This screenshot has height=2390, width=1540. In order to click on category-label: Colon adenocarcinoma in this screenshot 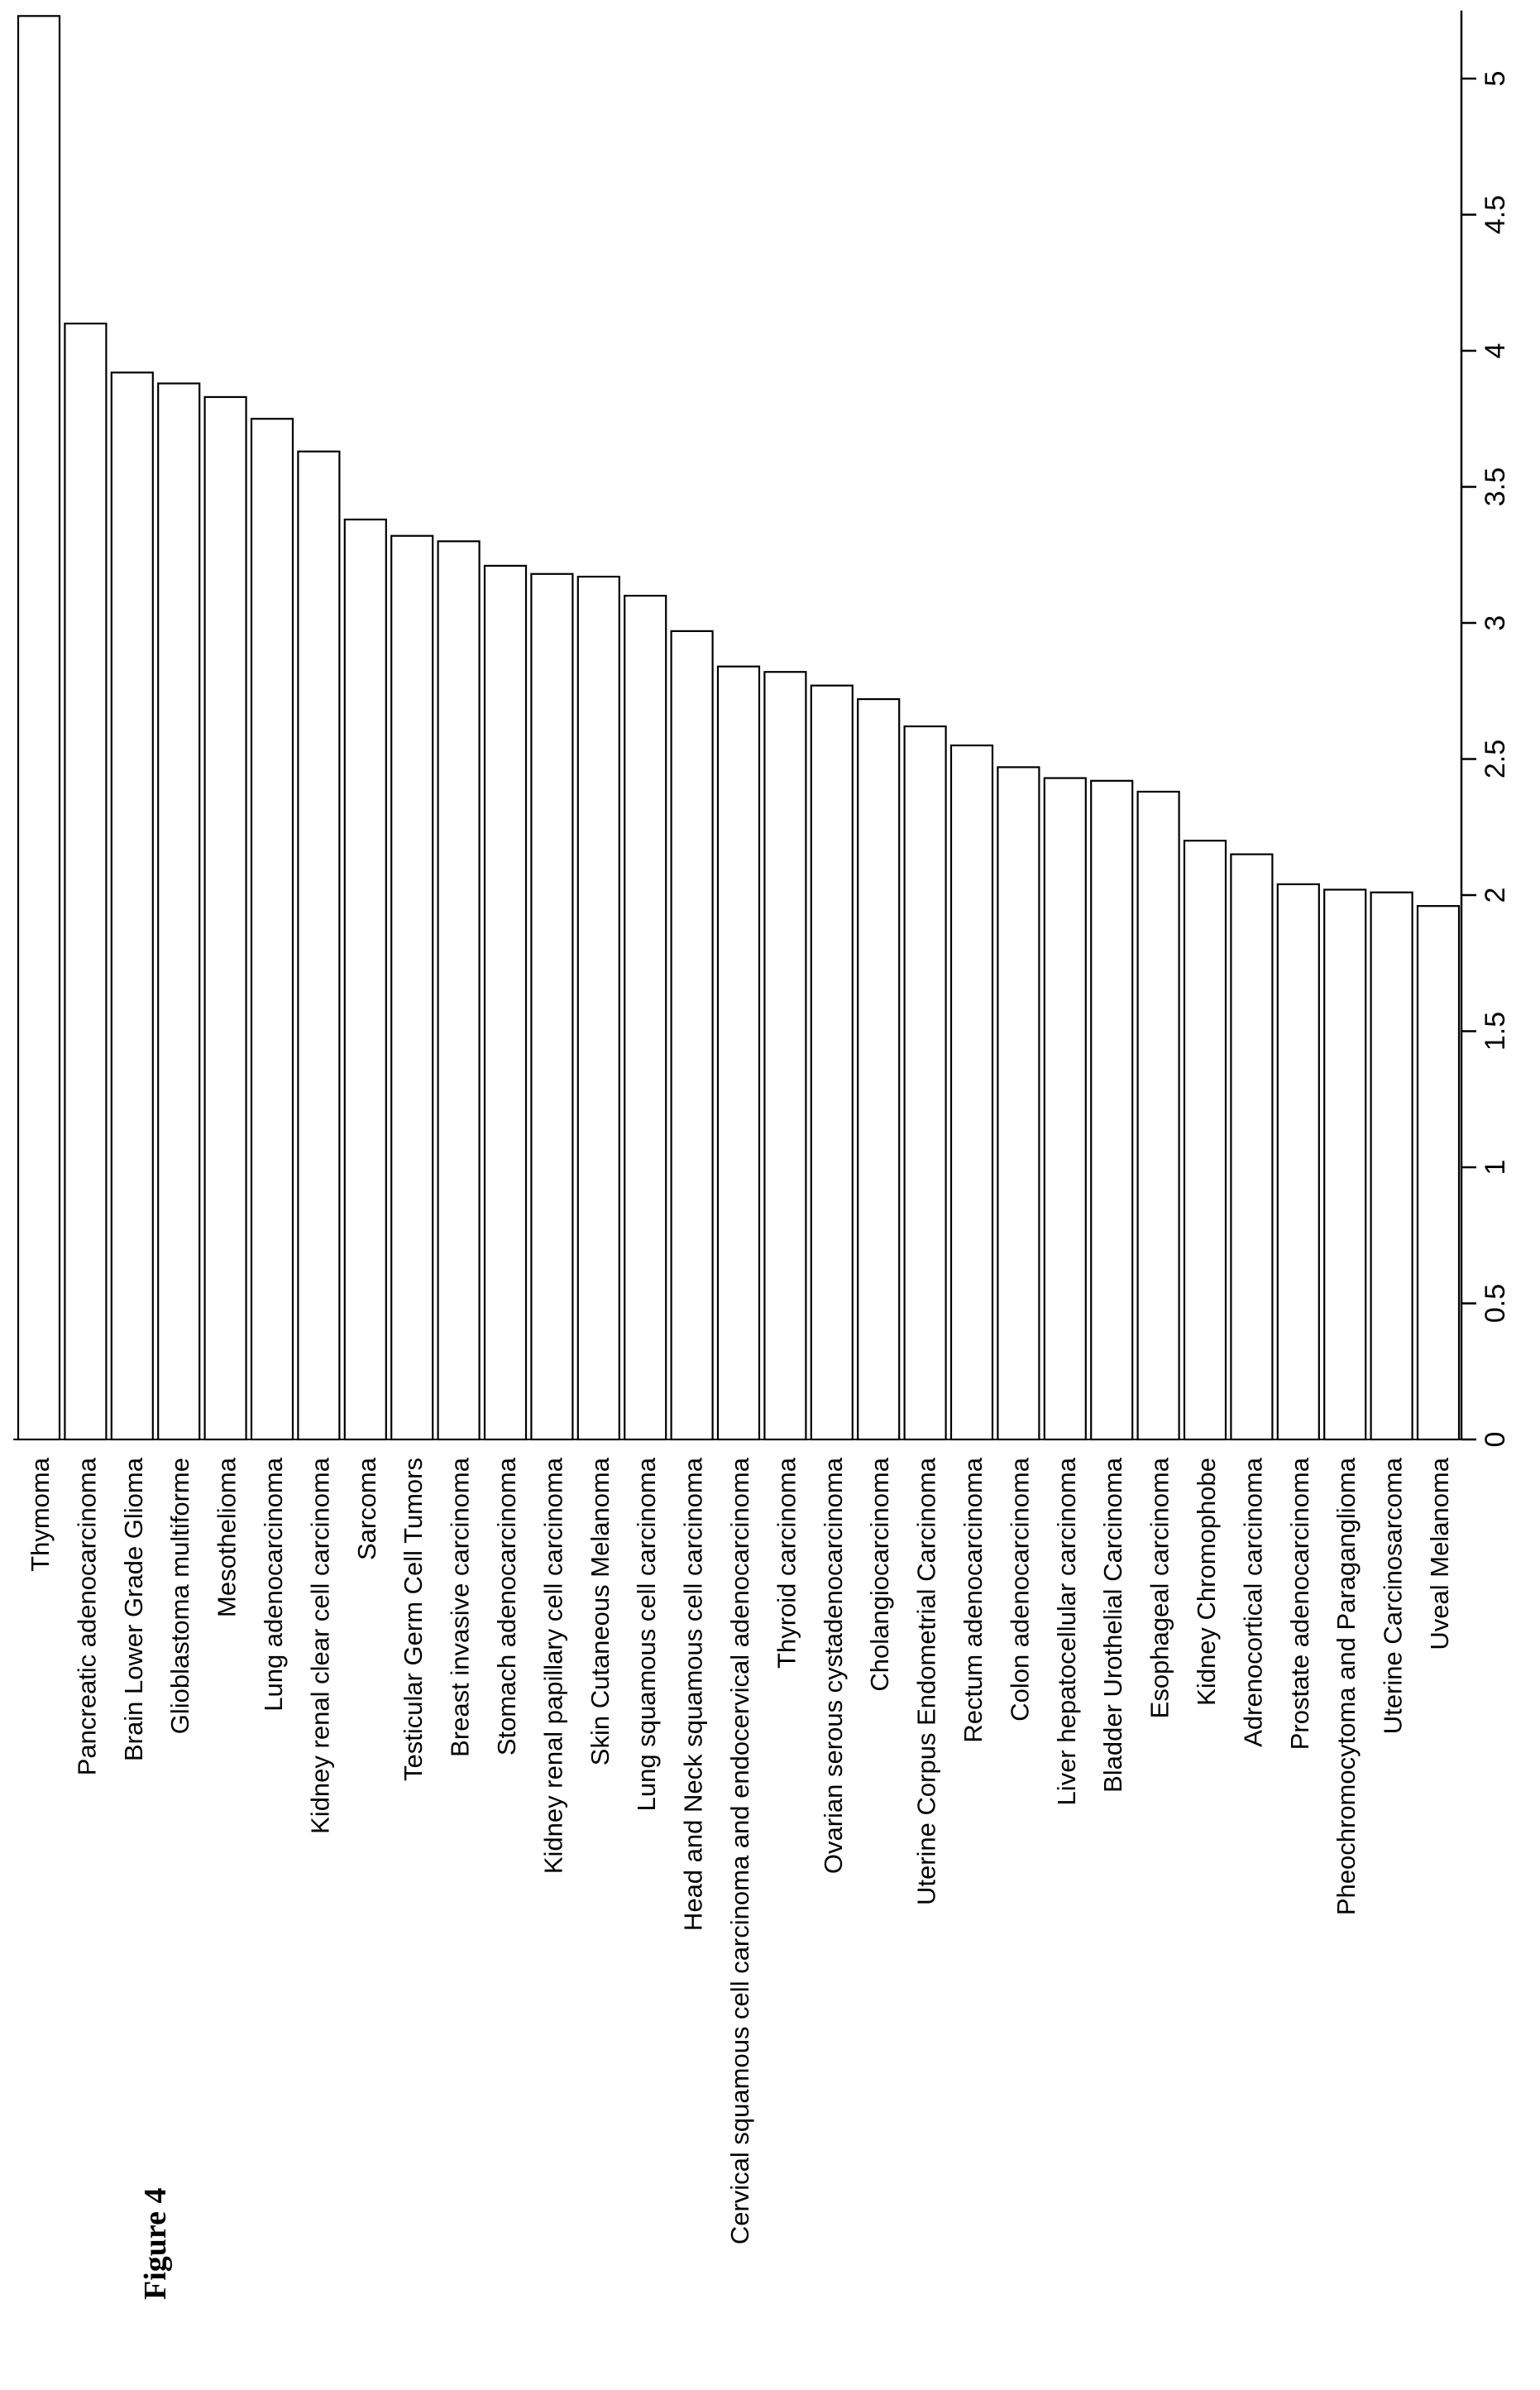, I will do `click(1019, 1589)`.